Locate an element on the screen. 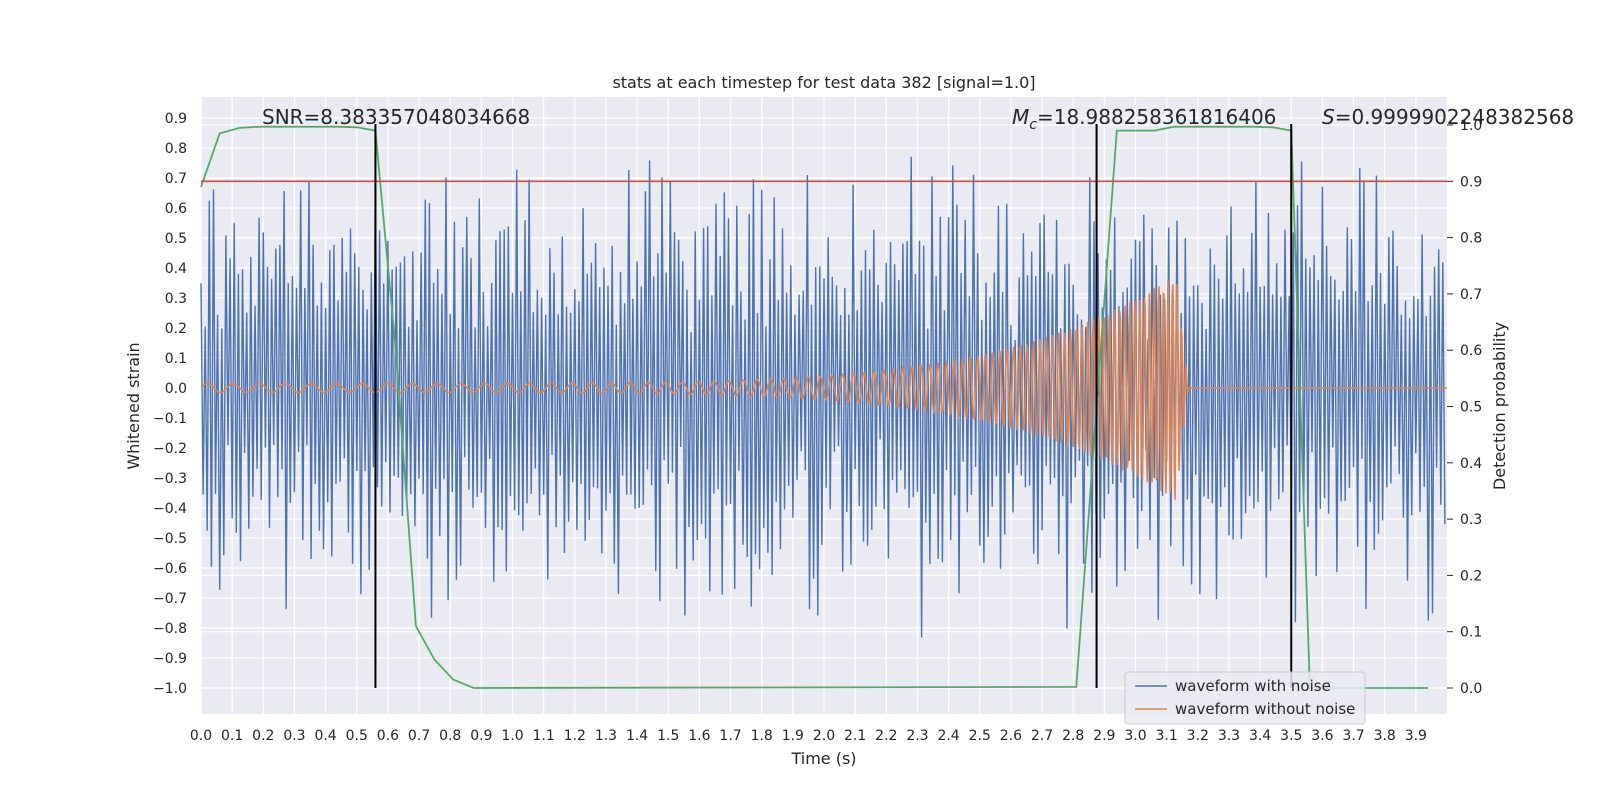  y2-axis-label: Detection probability is located at coordinates (1499, 406).